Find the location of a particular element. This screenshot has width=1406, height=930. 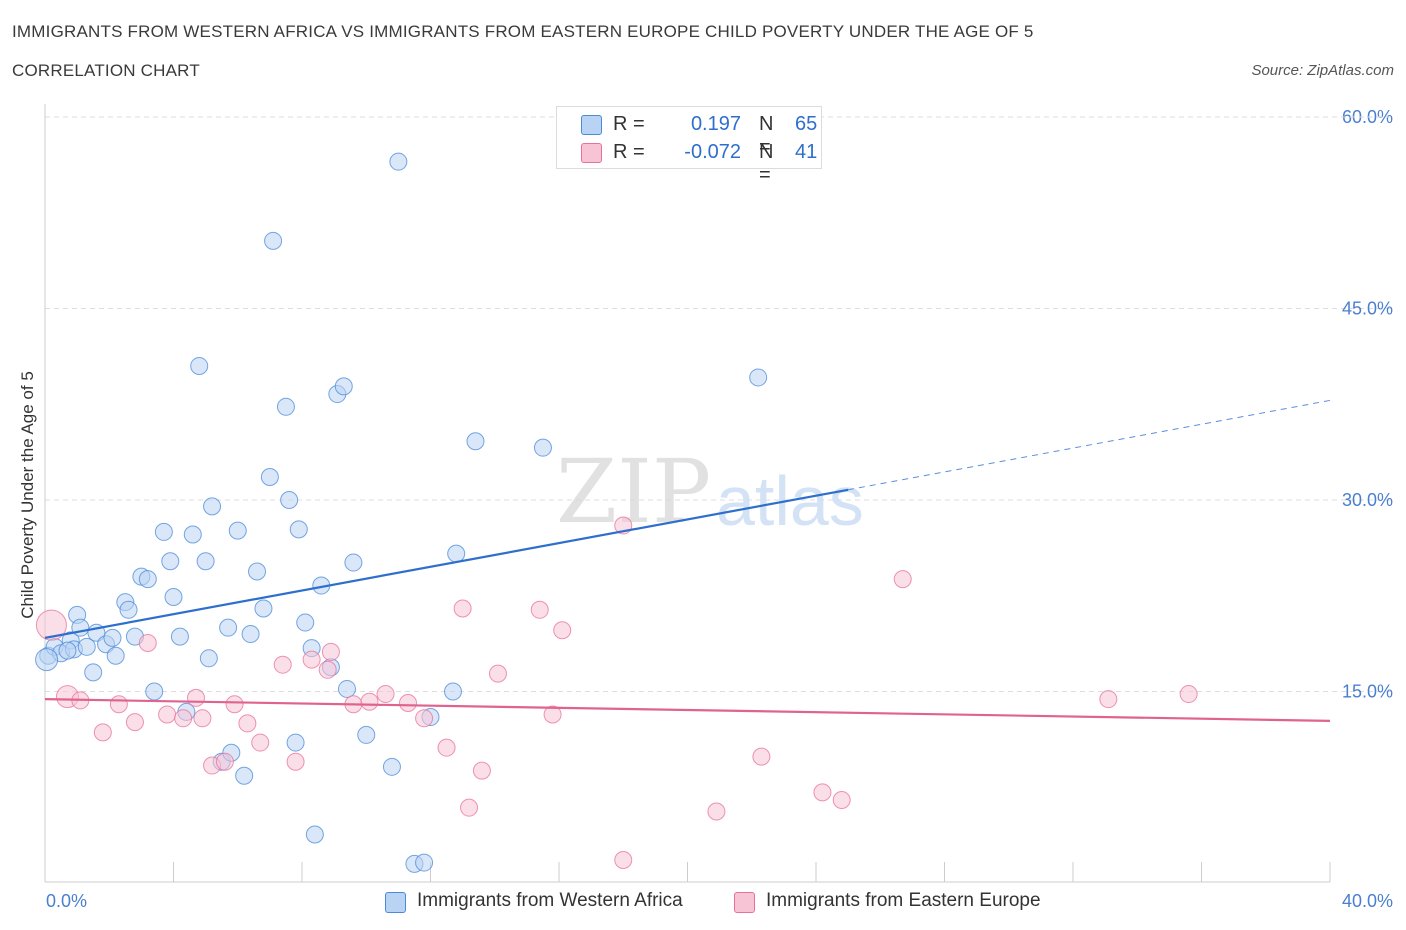

trendline-western-africa-extension is located at coordinates (1089, 445).